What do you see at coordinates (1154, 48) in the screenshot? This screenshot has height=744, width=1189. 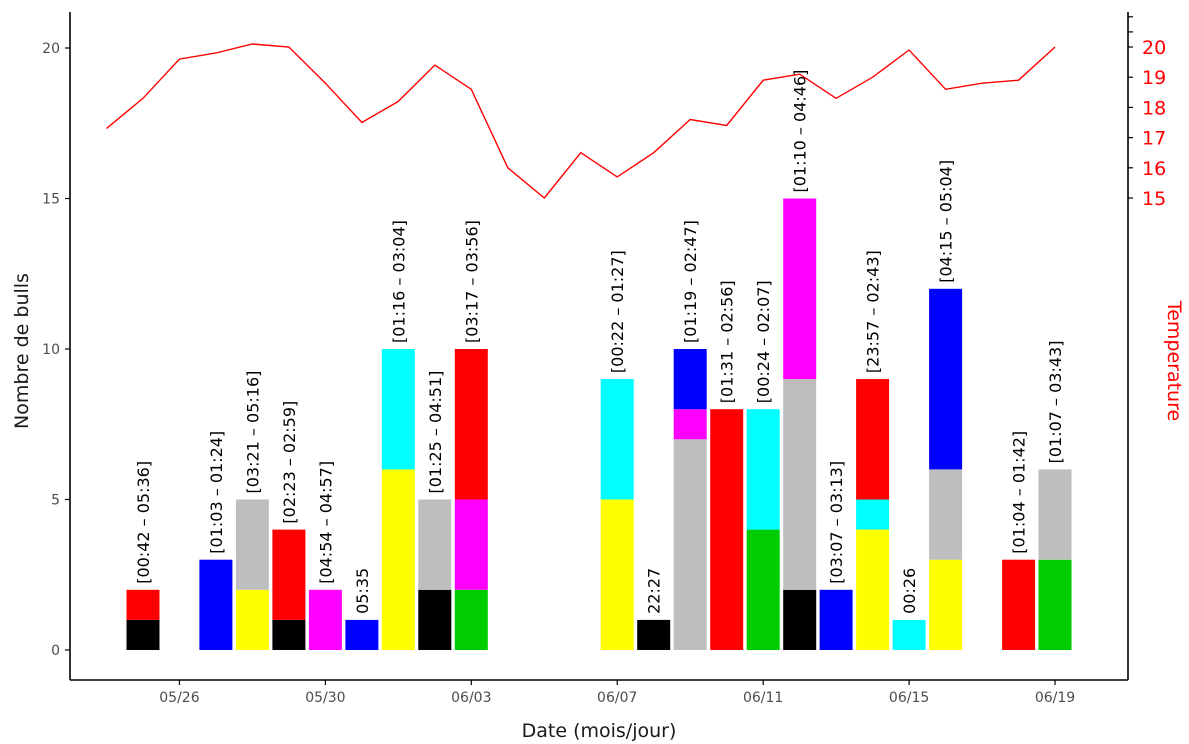 I see `y2-tick-label-20: 20` at bounding box center [1154, 48].